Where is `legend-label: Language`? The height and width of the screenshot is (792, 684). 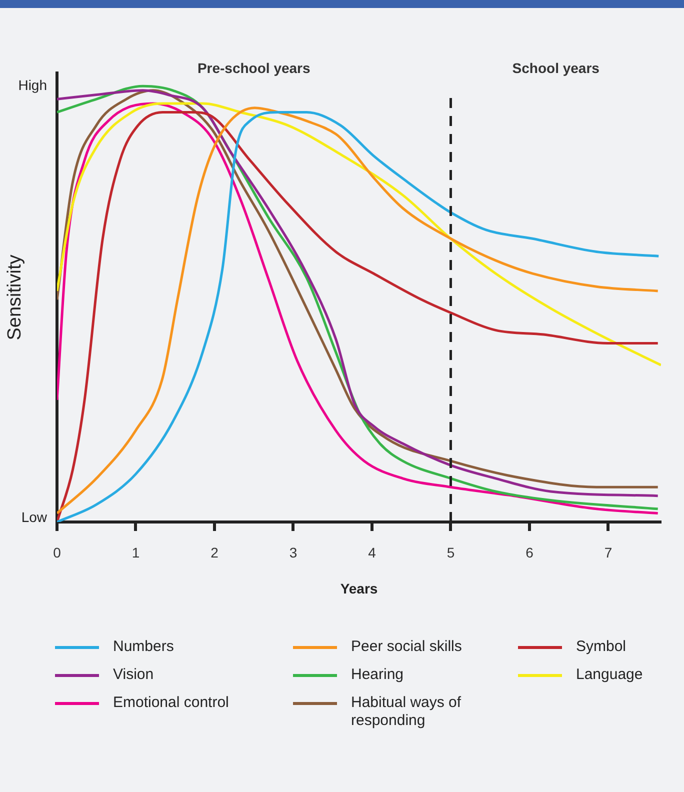 legend-label: Language is located at coordinates (609, 675).